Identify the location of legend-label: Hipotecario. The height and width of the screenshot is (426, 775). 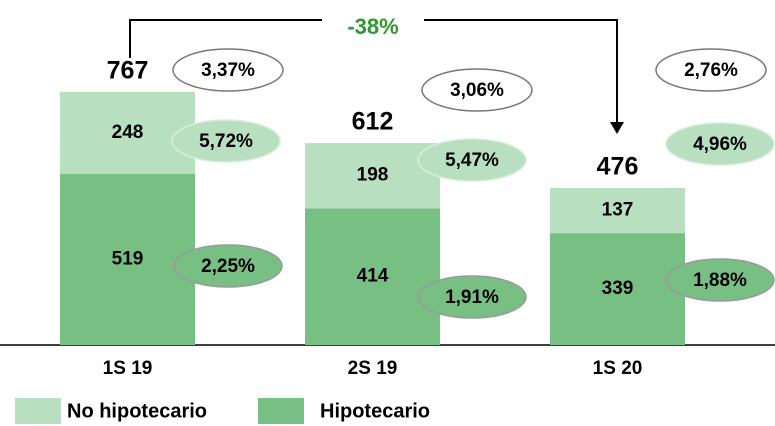
(375, 411).